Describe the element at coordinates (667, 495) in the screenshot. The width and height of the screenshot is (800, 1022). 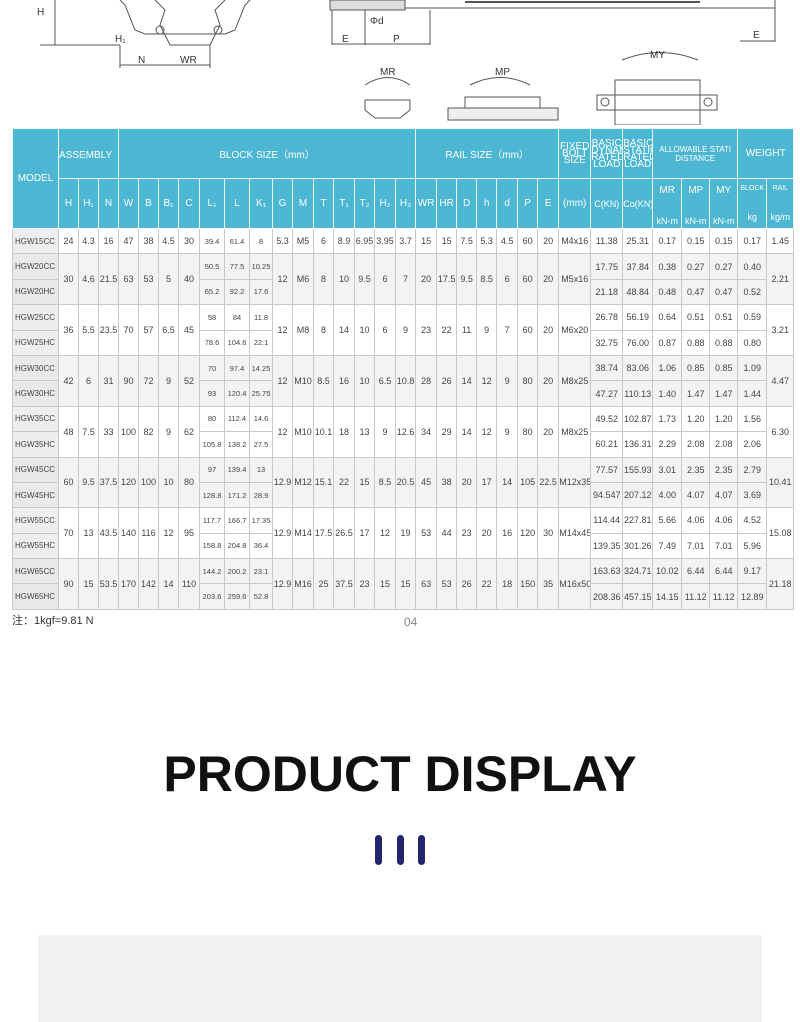
I see `table-cell: 4.00` at that location.